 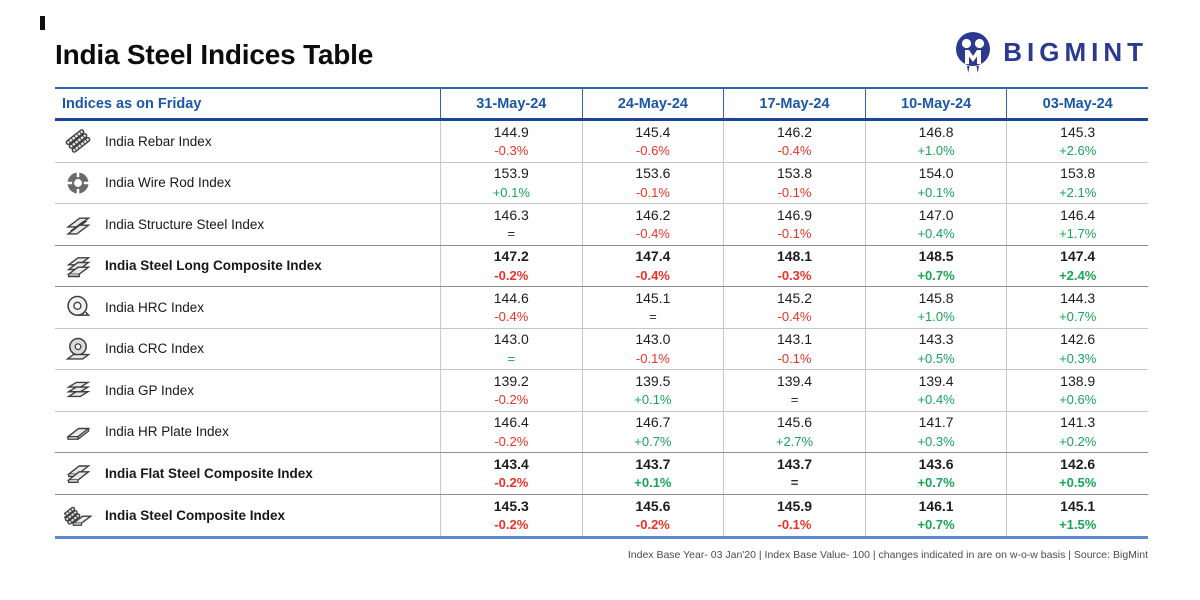 I want to click on value-cell: 148.1 -0.3%, so click(x=794, y=265).